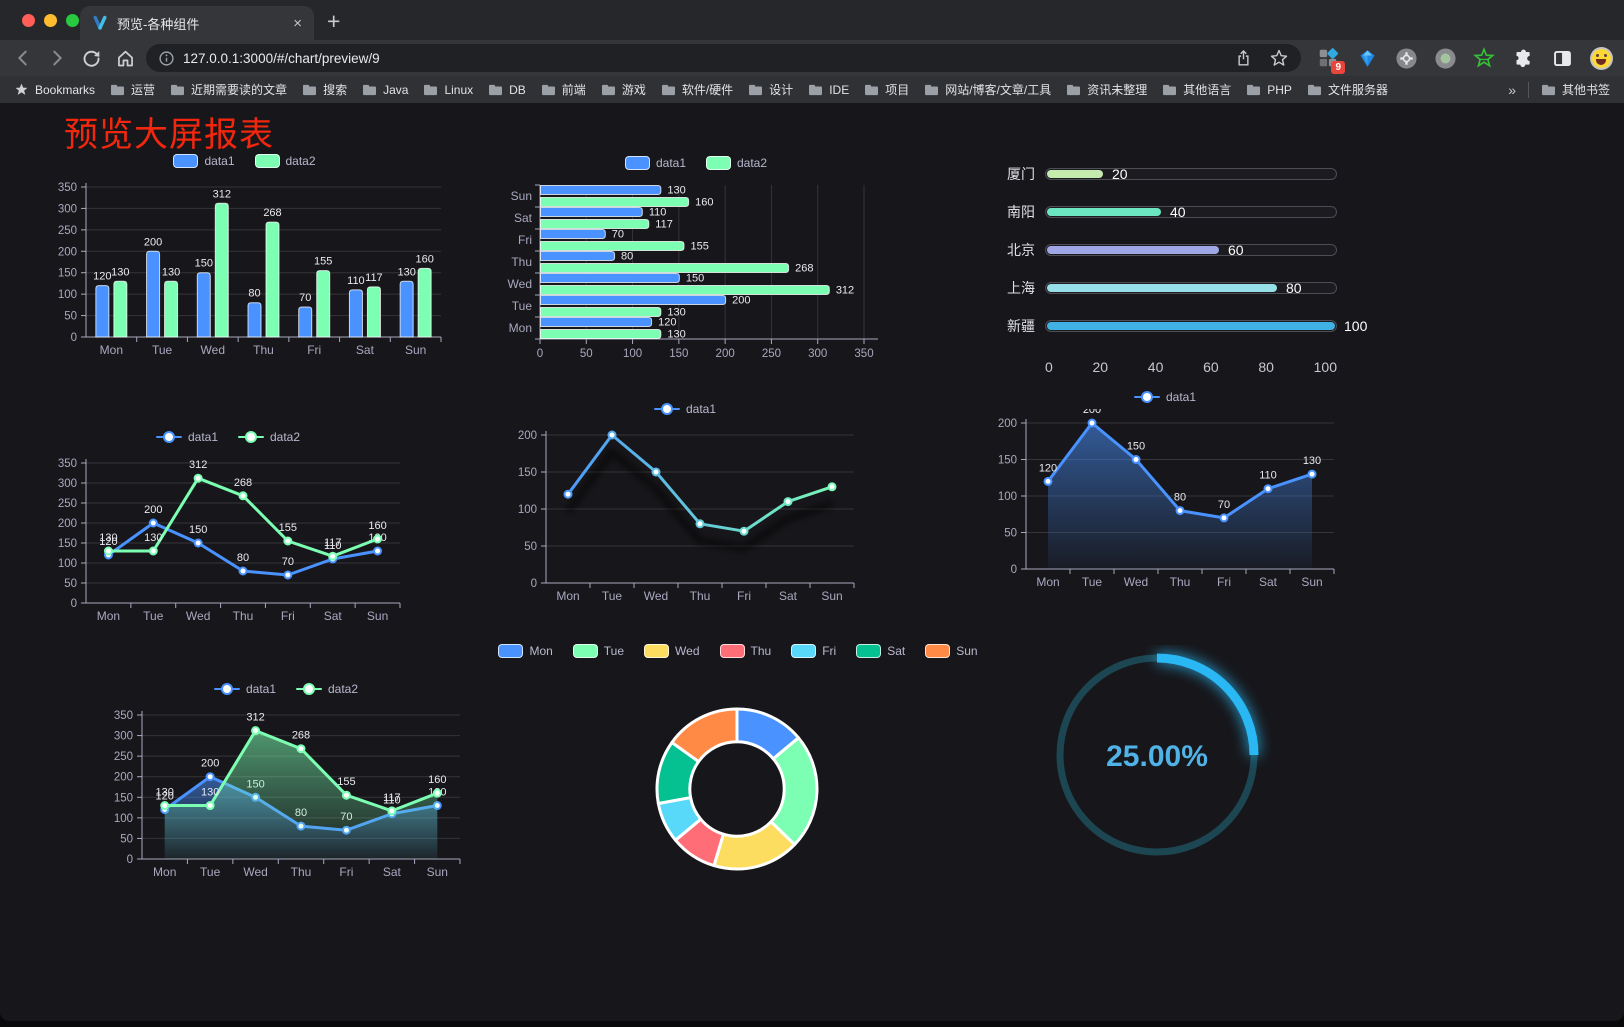 This screenshot has width=1624, height=1027. Describe the element at coordinates (1367, 58) in the screenshot. I see `gem-extension-icon` at that location.